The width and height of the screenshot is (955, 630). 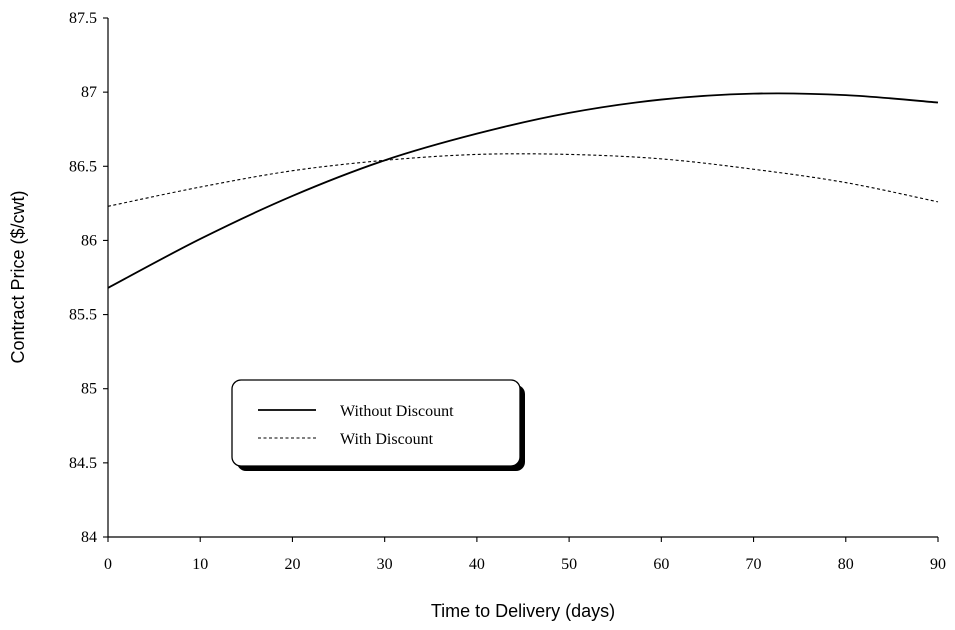 What do you see at coordinates (523, 611) in the screenshot?
I see `x-axis-title: Time to Delivery (days)` at bounding box center [523, 611].